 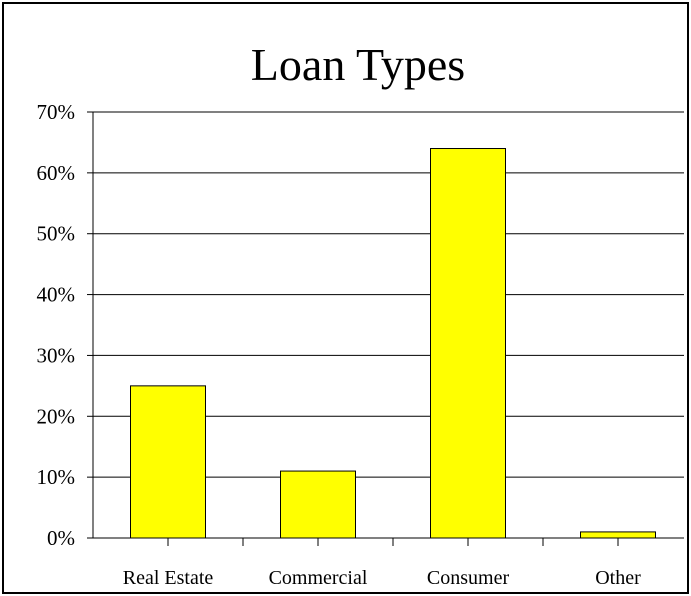 I want to click on x-tick-labels: Real Estate Commercial Consumer Other, so click(x=382, y=578).